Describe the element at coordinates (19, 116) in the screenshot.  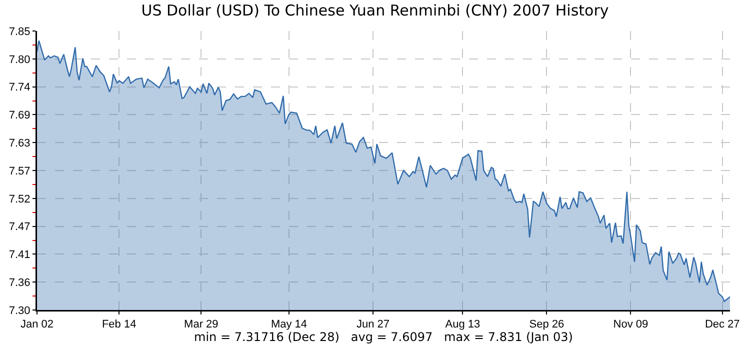
I see `y-tick-label: 7.69` at that location.